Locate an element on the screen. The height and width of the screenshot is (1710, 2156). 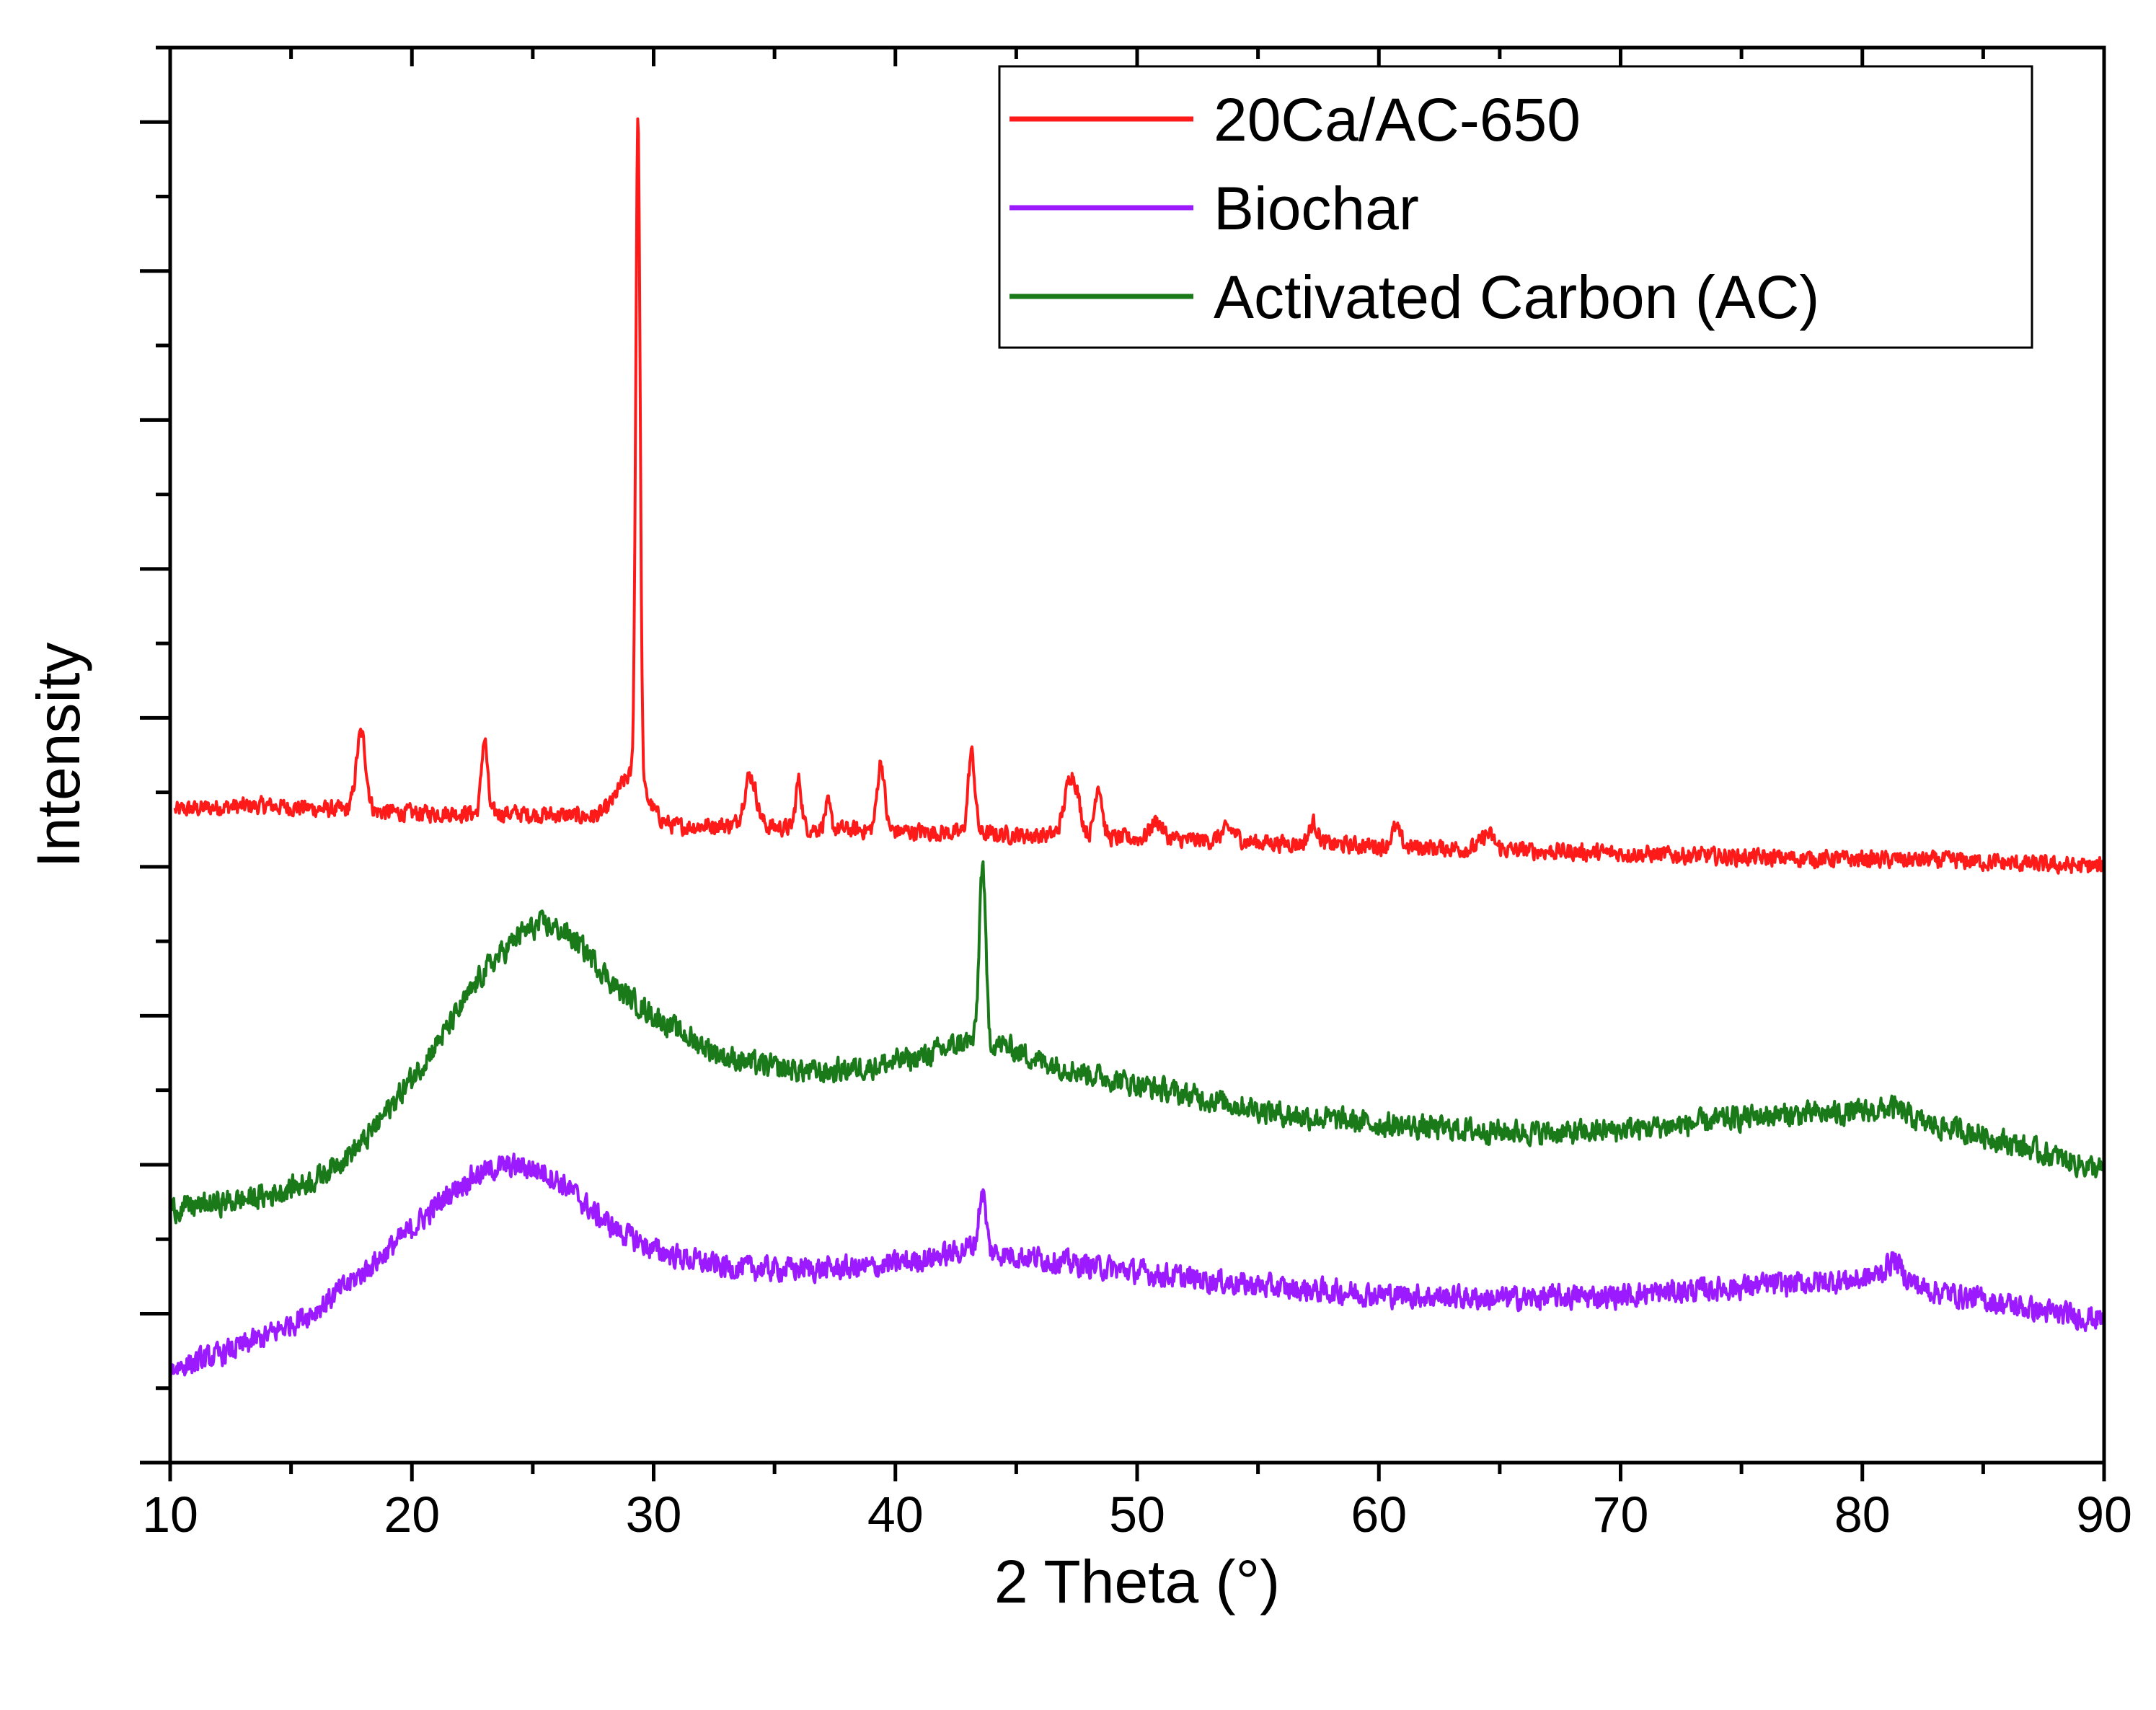
legend-label-biochar: Biochar is located at coordinates (1316, 209).